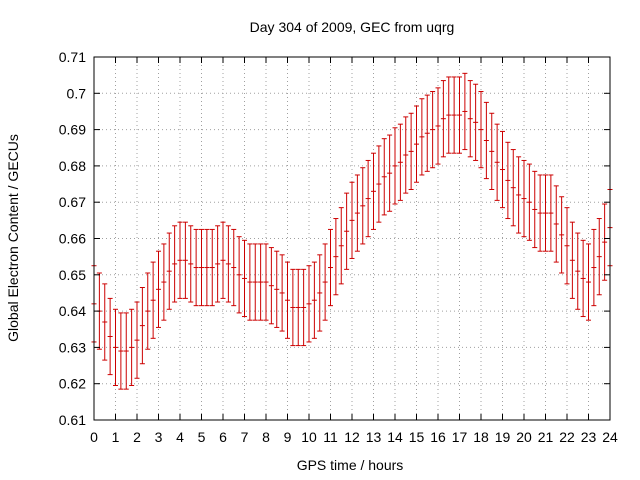  What do you see at coordinates (245, 437) in the screenshot?
I see `x-tick-label: 7` at bounding box center [245, 437].